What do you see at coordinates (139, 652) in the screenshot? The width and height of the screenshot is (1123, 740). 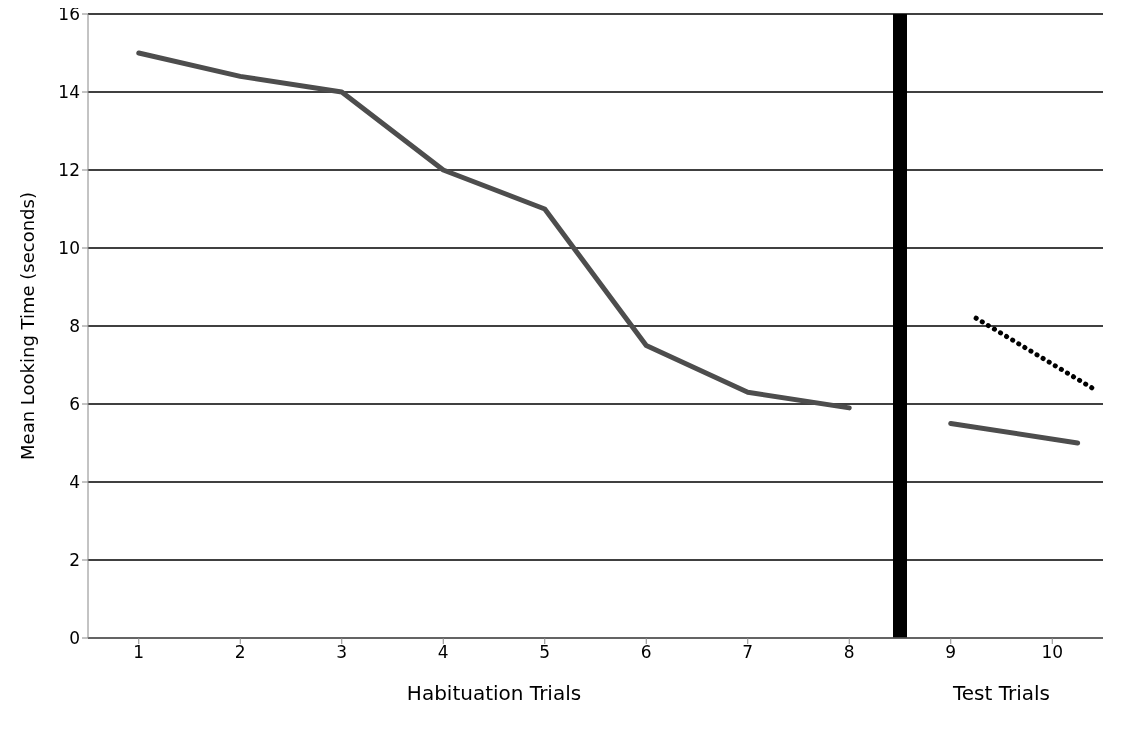 I see `x-tick-label: 1` at bounding box center [139, 652].